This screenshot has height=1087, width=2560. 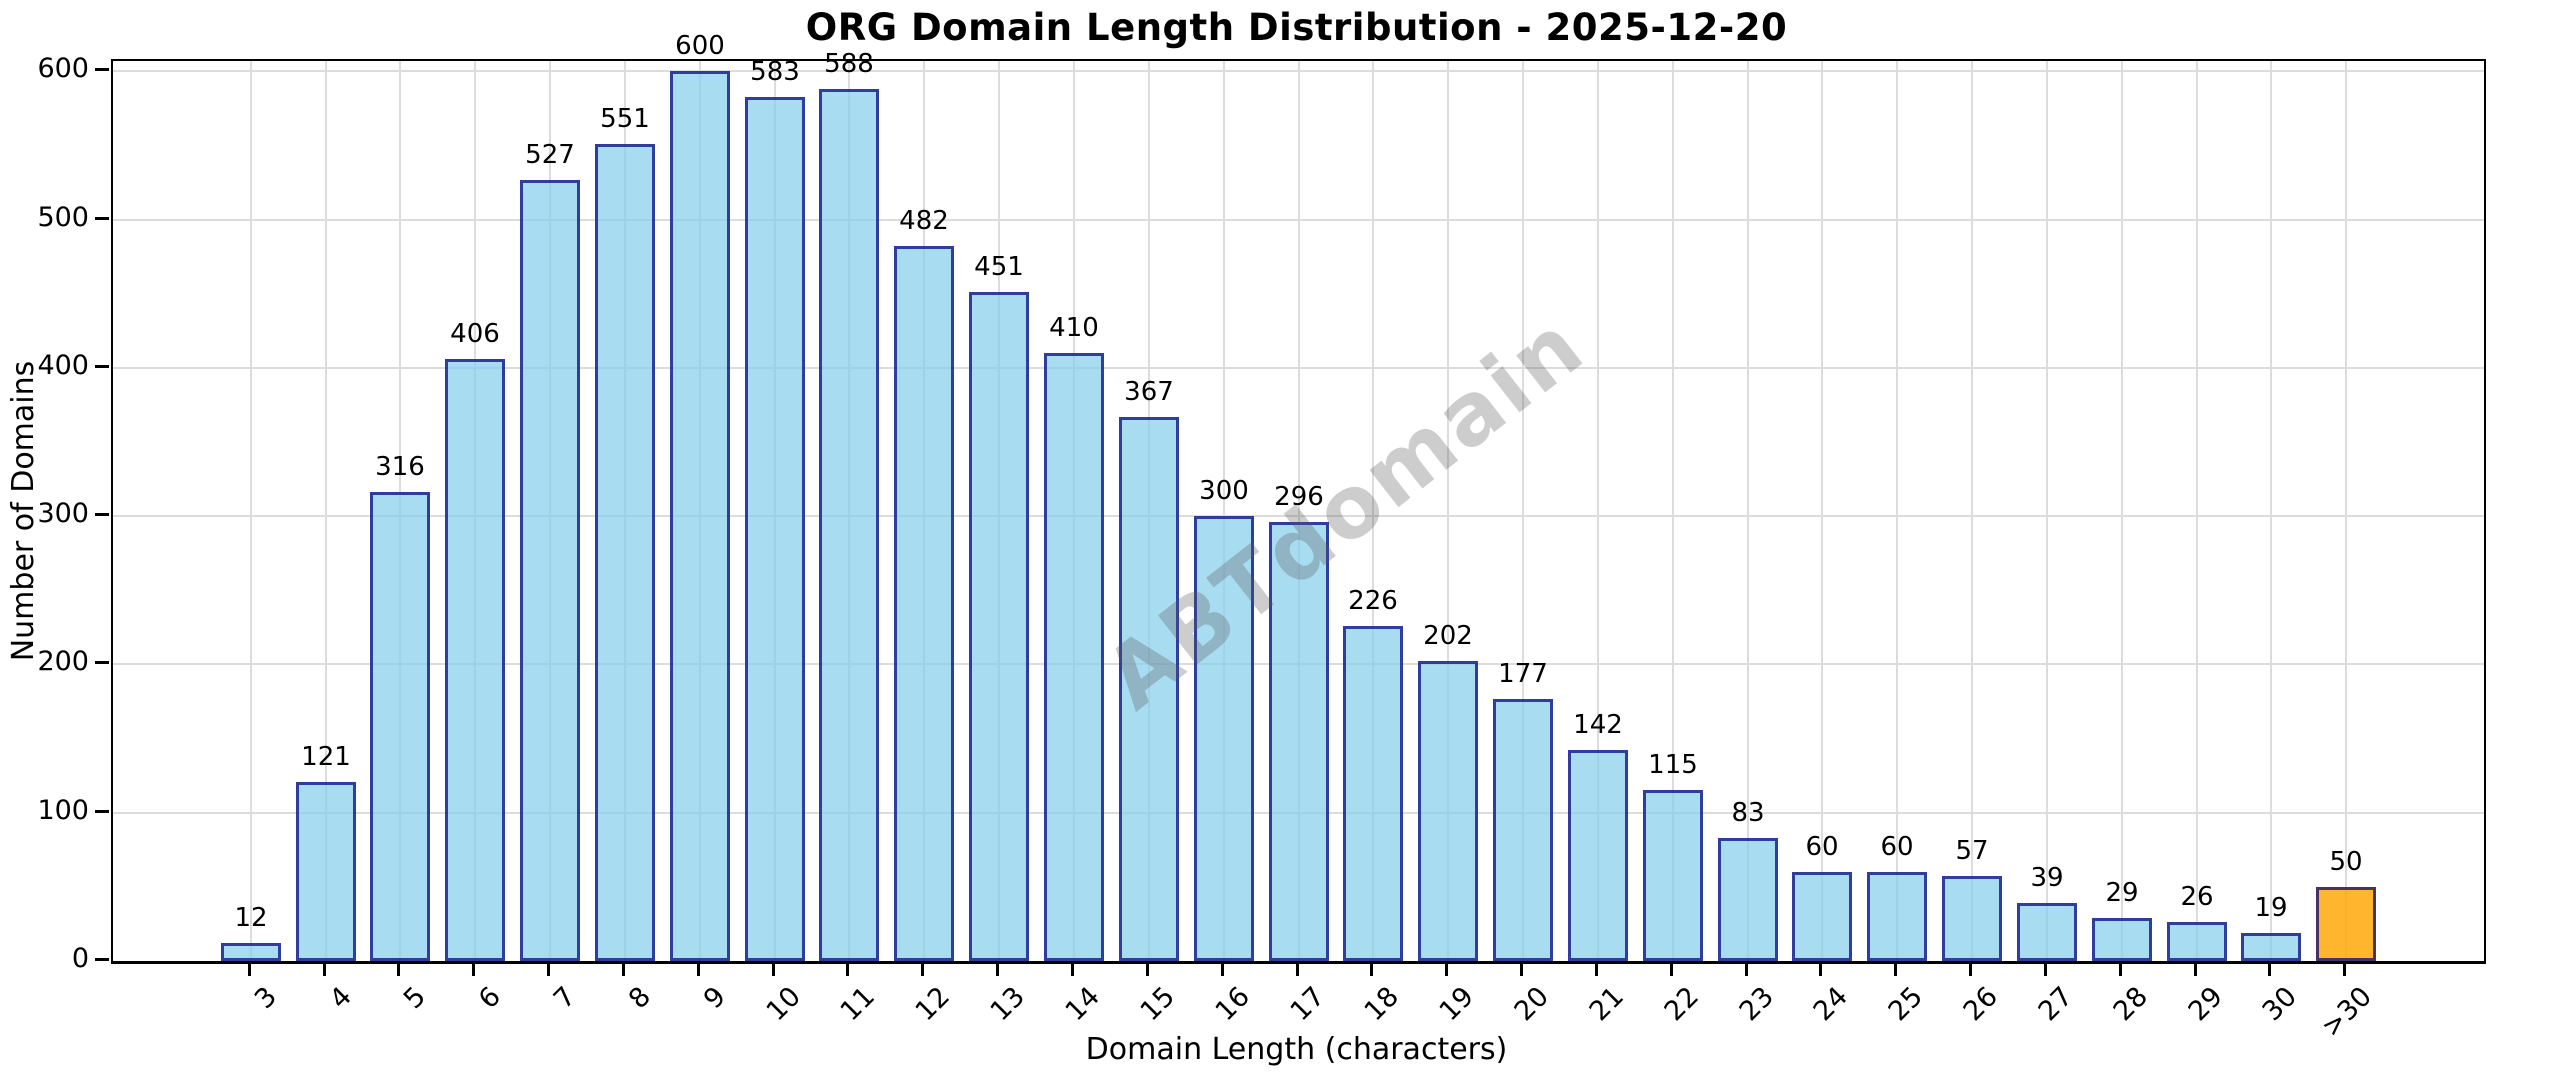 What do you see at coordinates (625, 119) in the screenshot?
I see `bar-value-label: 551` at bounding box center [625, 119].